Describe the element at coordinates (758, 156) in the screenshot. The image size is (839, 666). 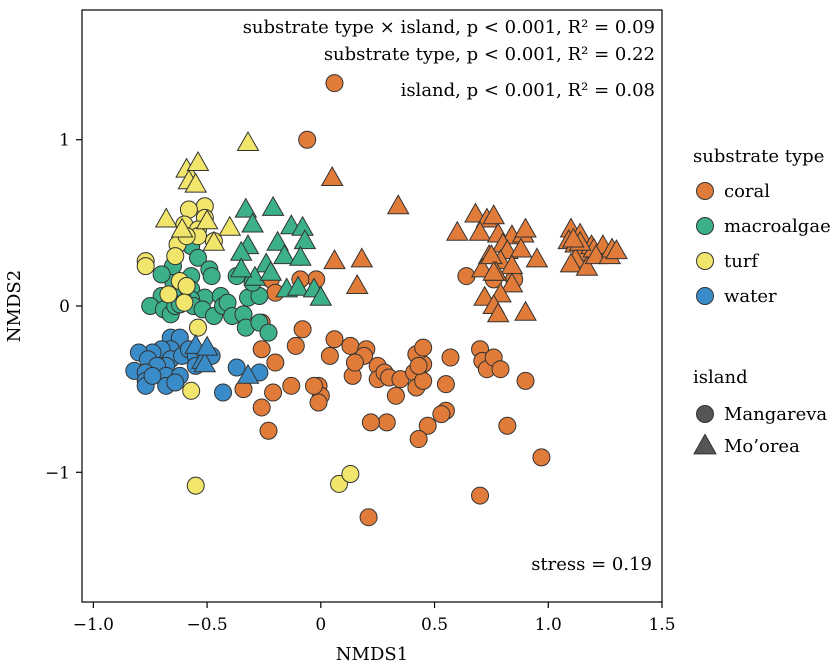
I see `legend-substrate-title: substrate type` at that location.